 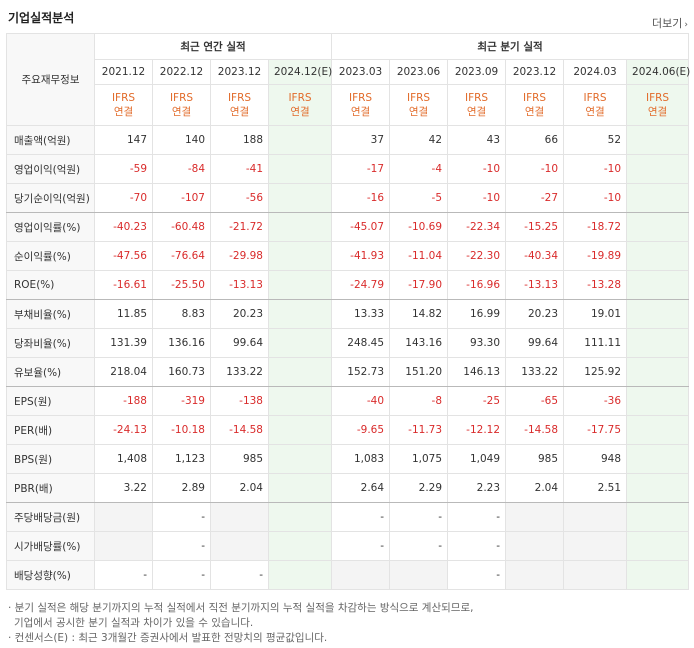 What do you see at coordinates (419, 488) in the screenshot?
I see `value-cell: 2.29` at bounding box center [419, 488].